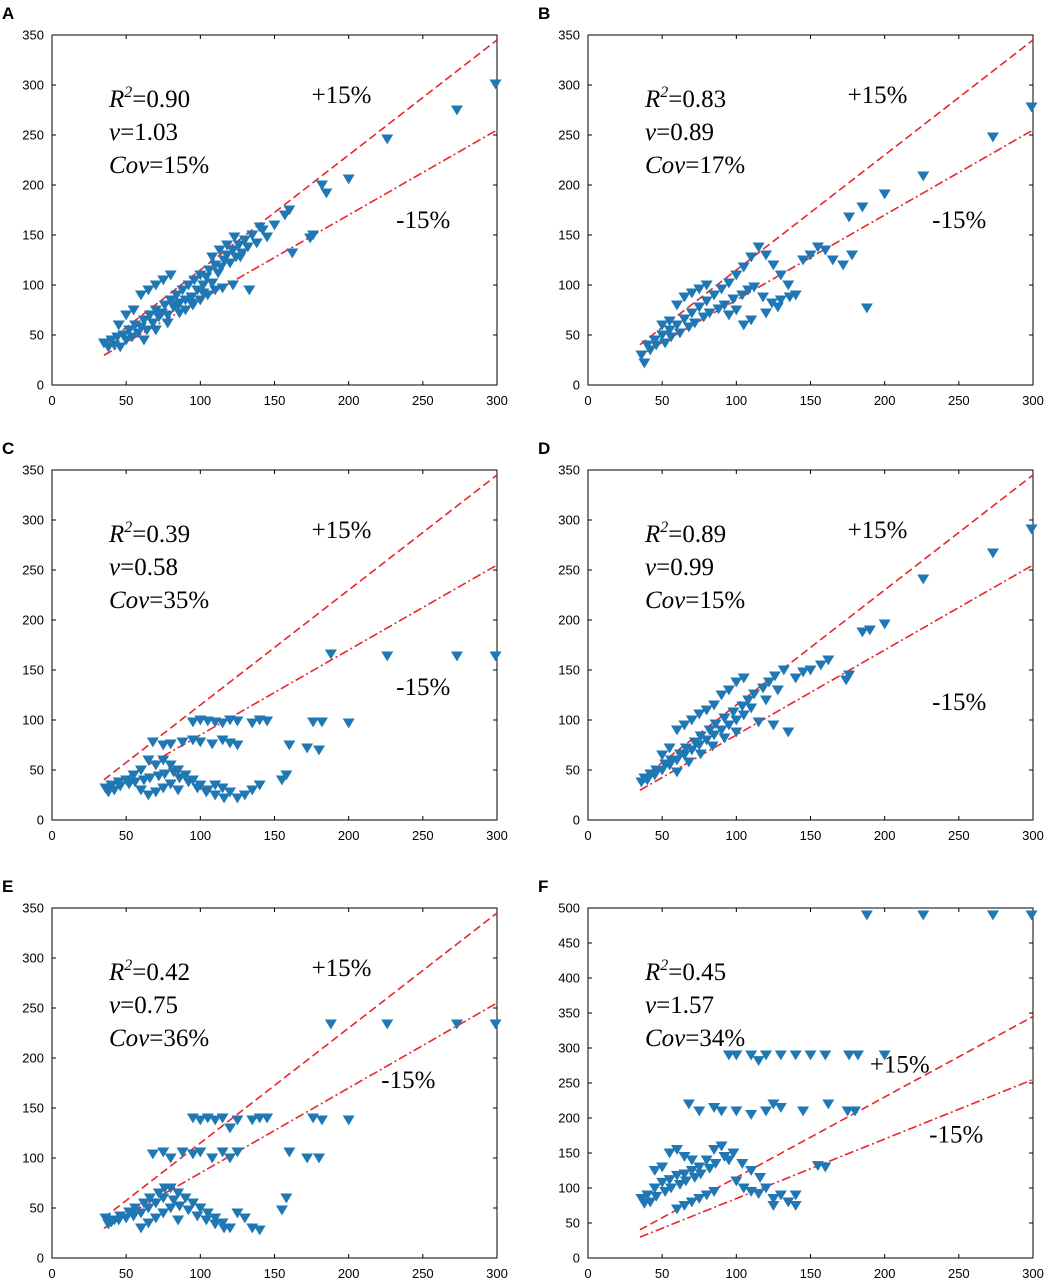 The image size is (1045, 1279). Describe the element at coordinates (685, 533) in the screenshot. I see `r2-annotation: R2=0.89` at that location.